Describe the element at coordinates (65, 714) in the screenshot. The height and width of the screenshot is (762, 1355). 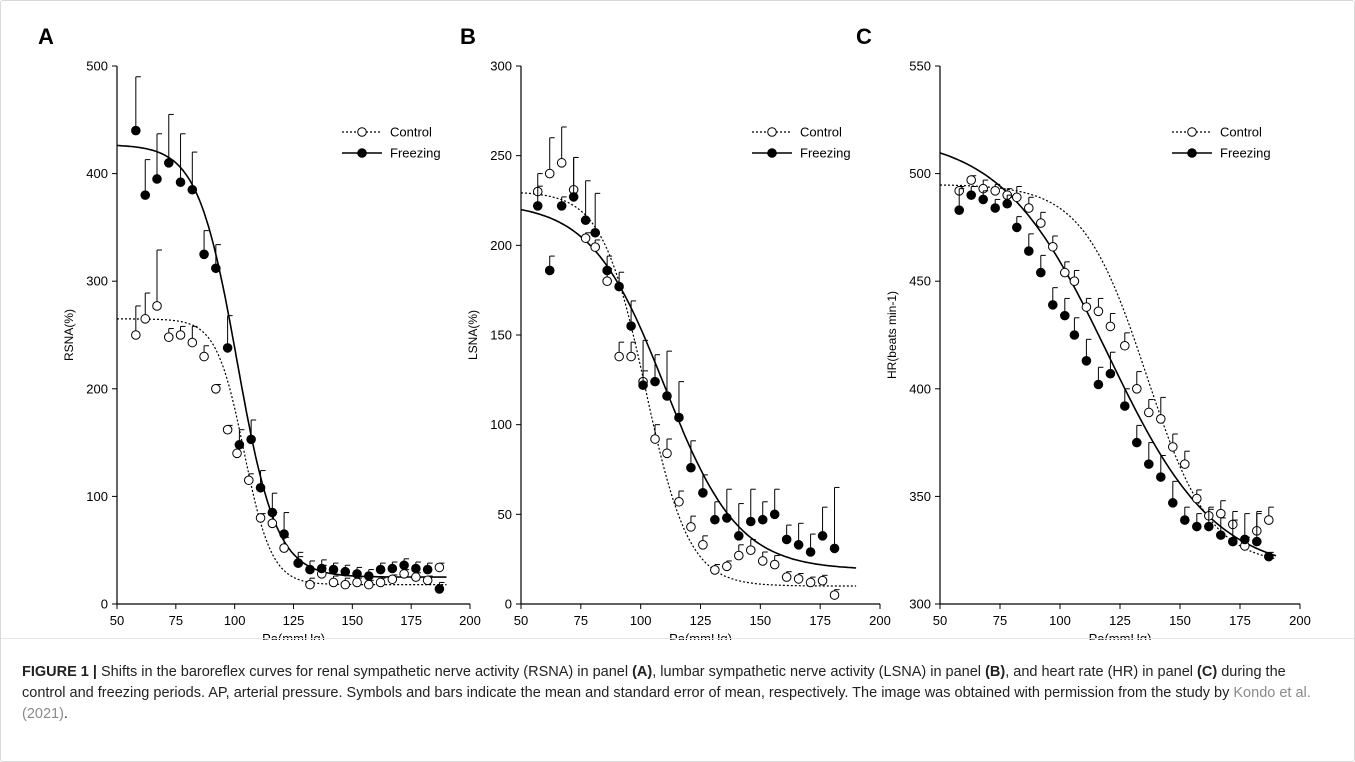
I see `caption-text-5: .` at that location.